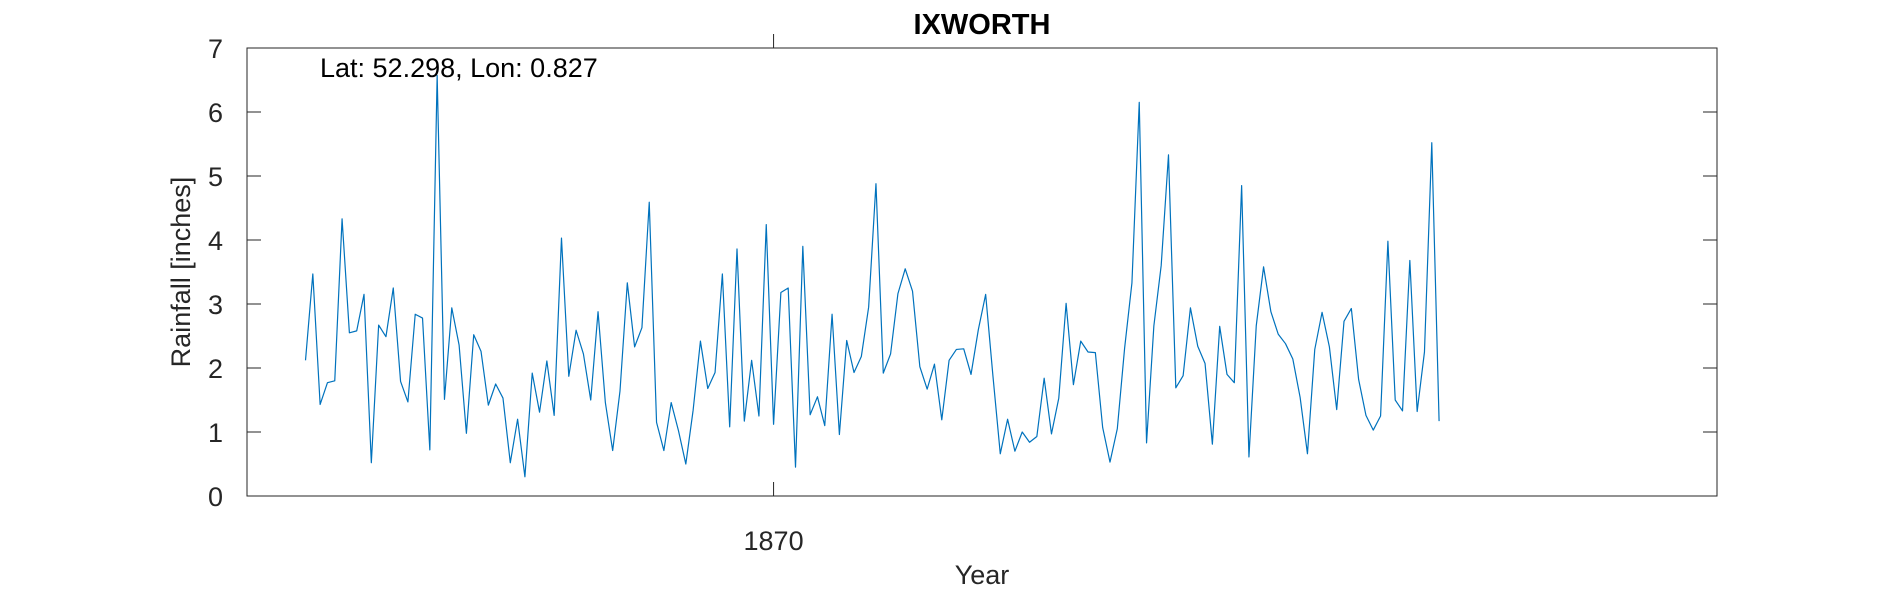 The height and width of the screenshot is (591, 1890). What do you see at coordinates (215, 177) in the screenshot?
I see `y-tick-label: 5` at bounding box center [215, 177].